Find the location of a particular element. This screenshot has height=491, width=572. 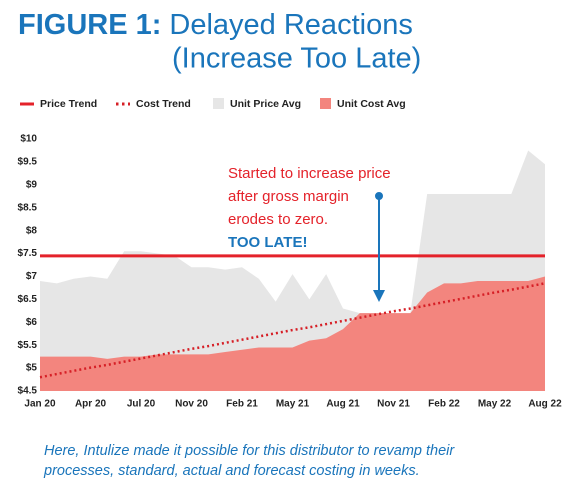

y-tick-label: $9.5 is located at coordinates (28, 162).